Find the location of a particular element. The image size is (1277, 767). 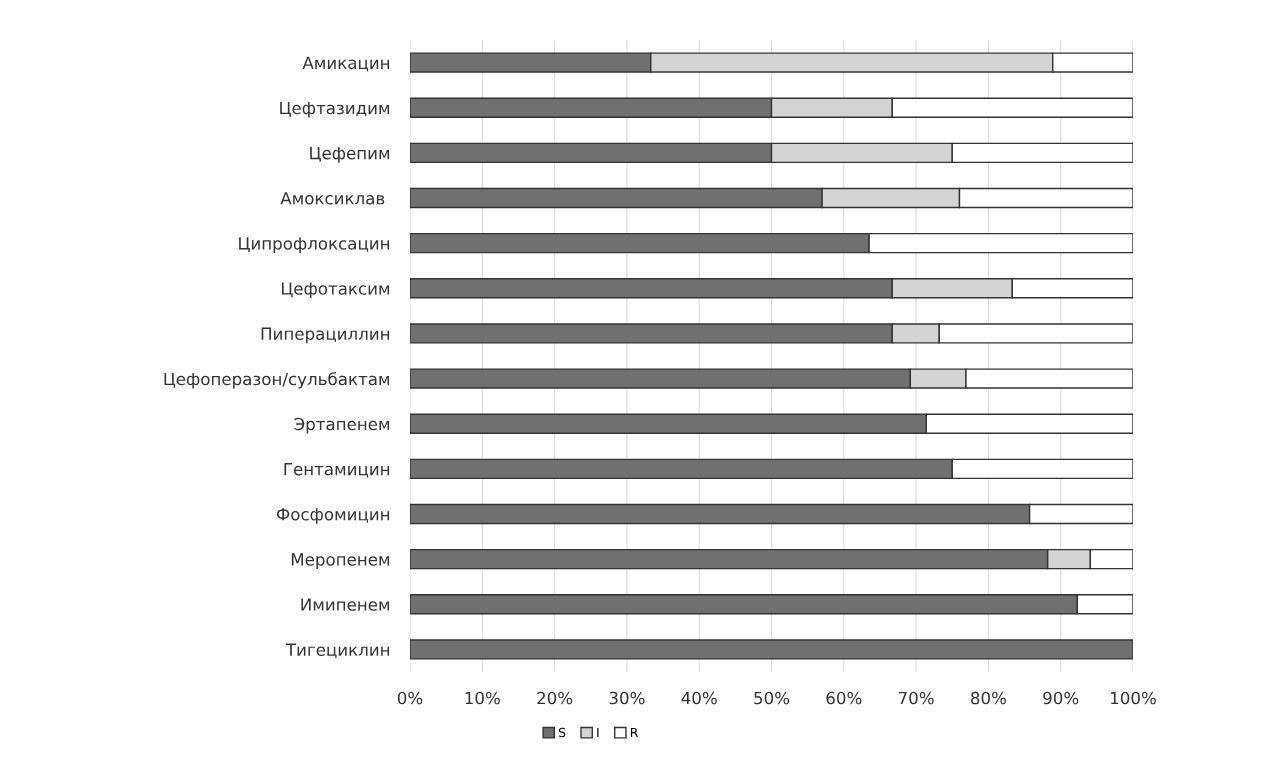

y-tick-label: Тигециклин is located at coordinates (337, 651).